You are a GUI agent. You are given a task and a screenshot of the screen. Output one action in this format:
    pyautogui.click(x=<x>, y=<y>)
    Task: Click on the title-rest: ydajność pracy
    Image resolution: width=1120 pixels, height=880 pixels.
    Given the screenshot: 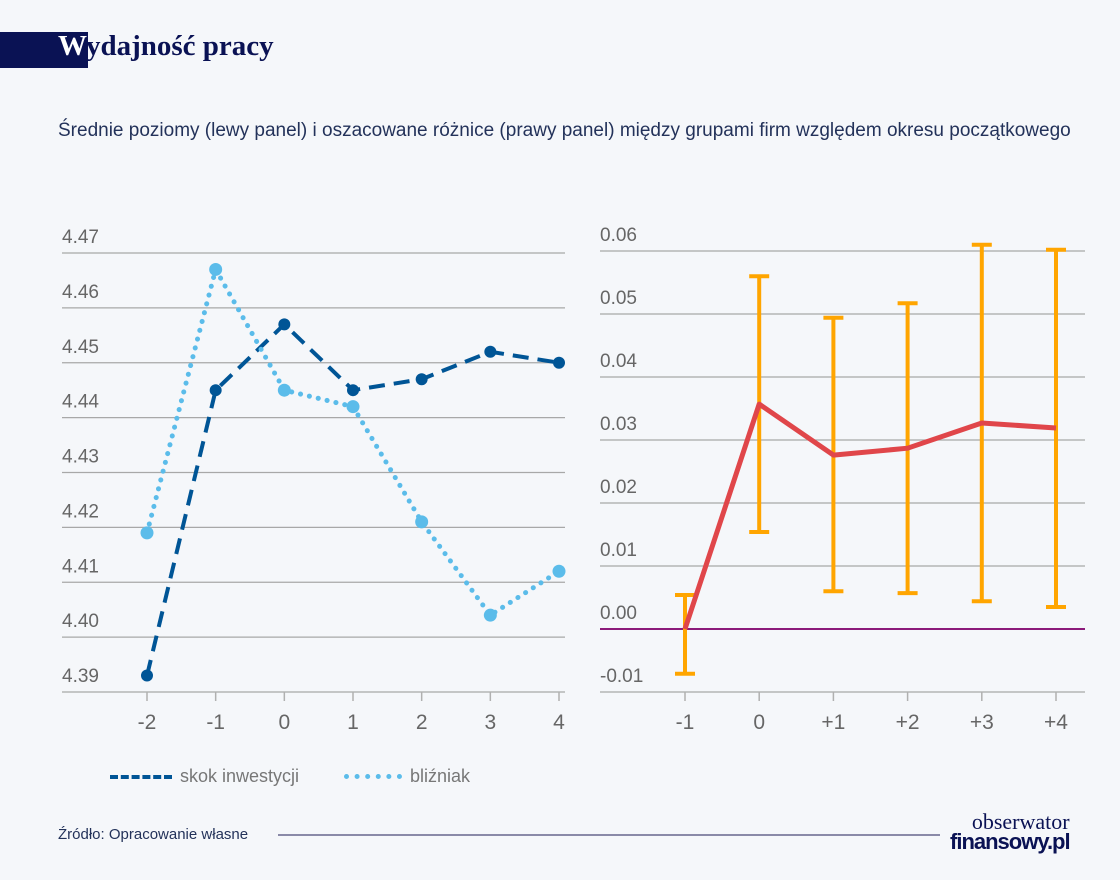 What is the action you would take?
    pyautogui.click(x=179, y=46)
    